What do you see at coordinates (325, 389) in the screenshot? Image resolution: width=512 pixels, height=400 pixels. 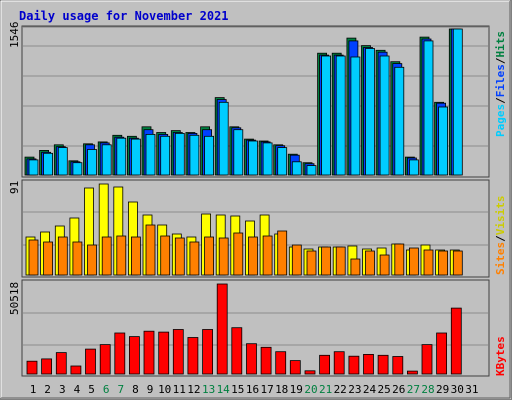 I see `x-tick-label: 21` at bounding box center [325, 389].